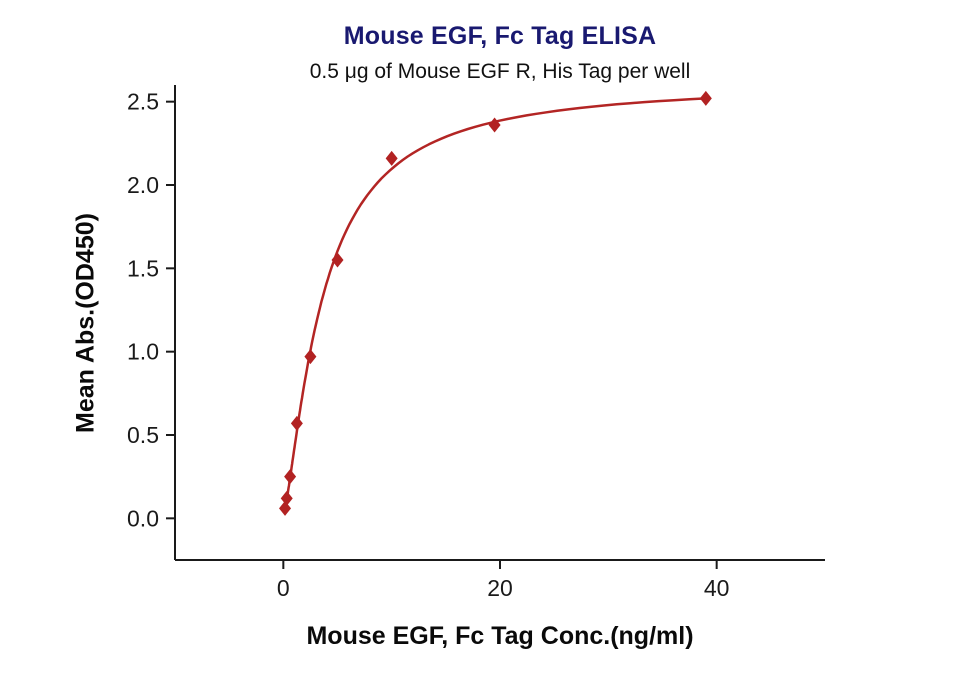 Image resolution: width=960 pixels, height=673 pixels. Describe the element at coordinates (143, 185) in the screenshot. I see `y-tick-label: 2.0` at that location.